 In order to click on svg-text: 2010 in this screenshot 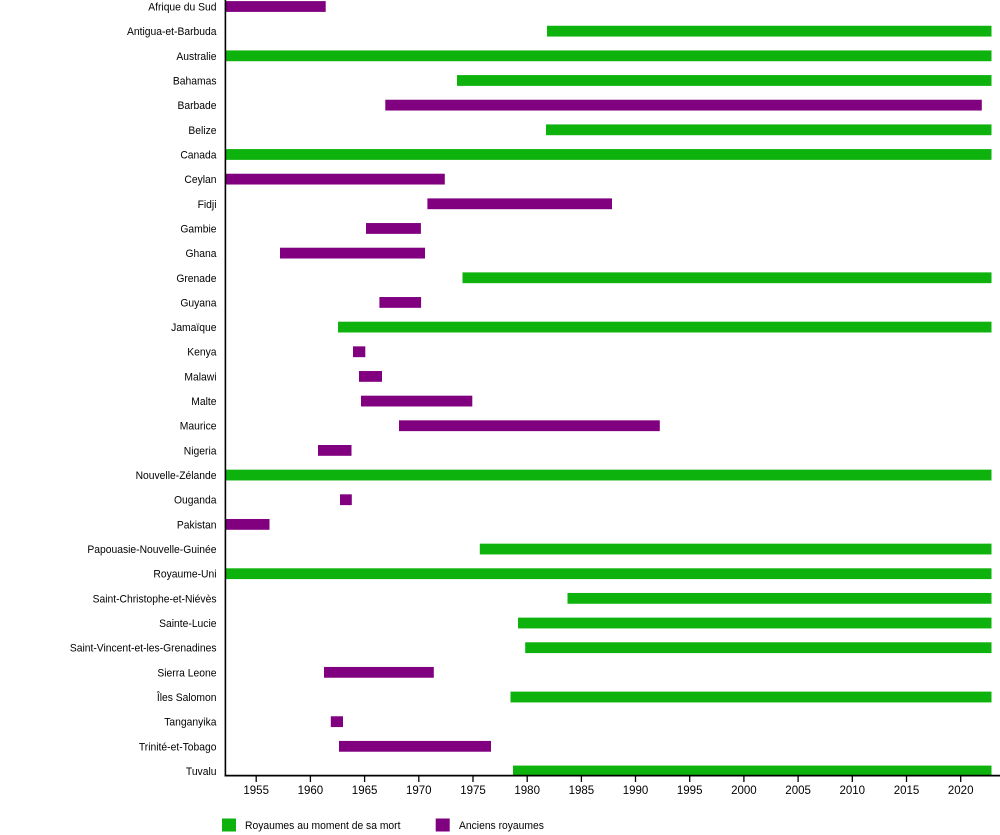, I will do `click(853, 791)`.